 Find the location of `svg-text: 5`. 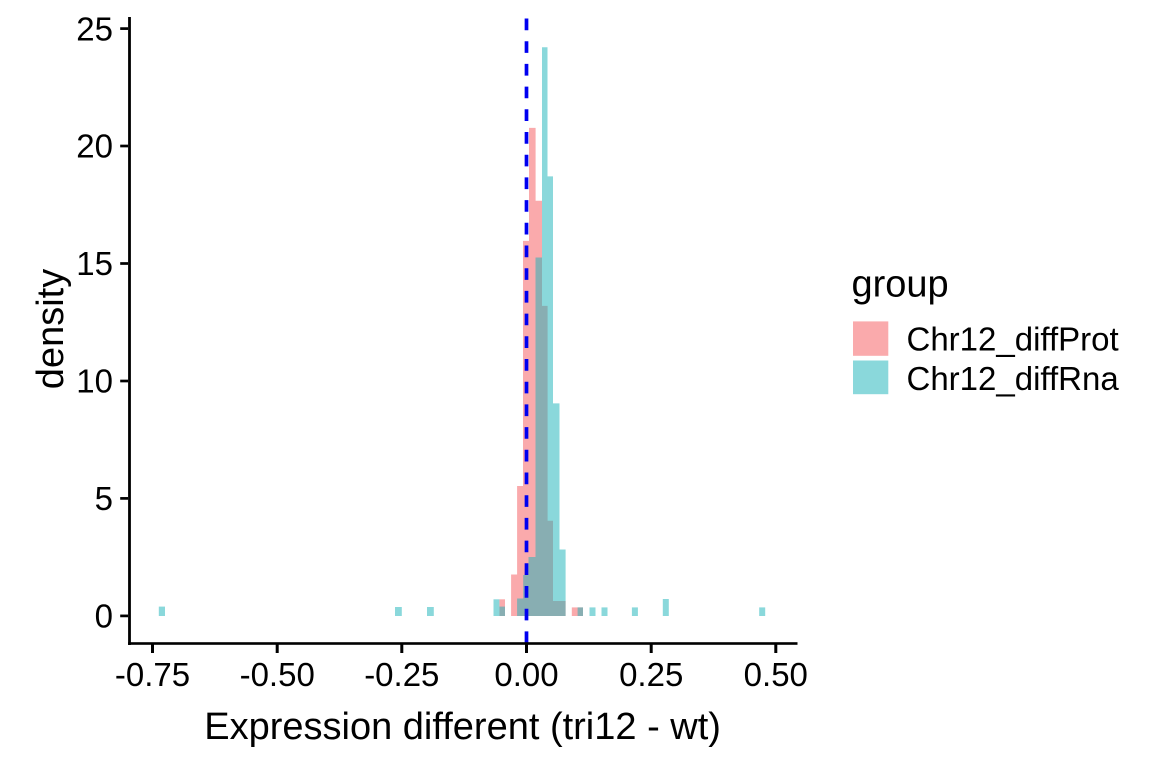

svg-text: 5 is located at coordinates (104, 498).